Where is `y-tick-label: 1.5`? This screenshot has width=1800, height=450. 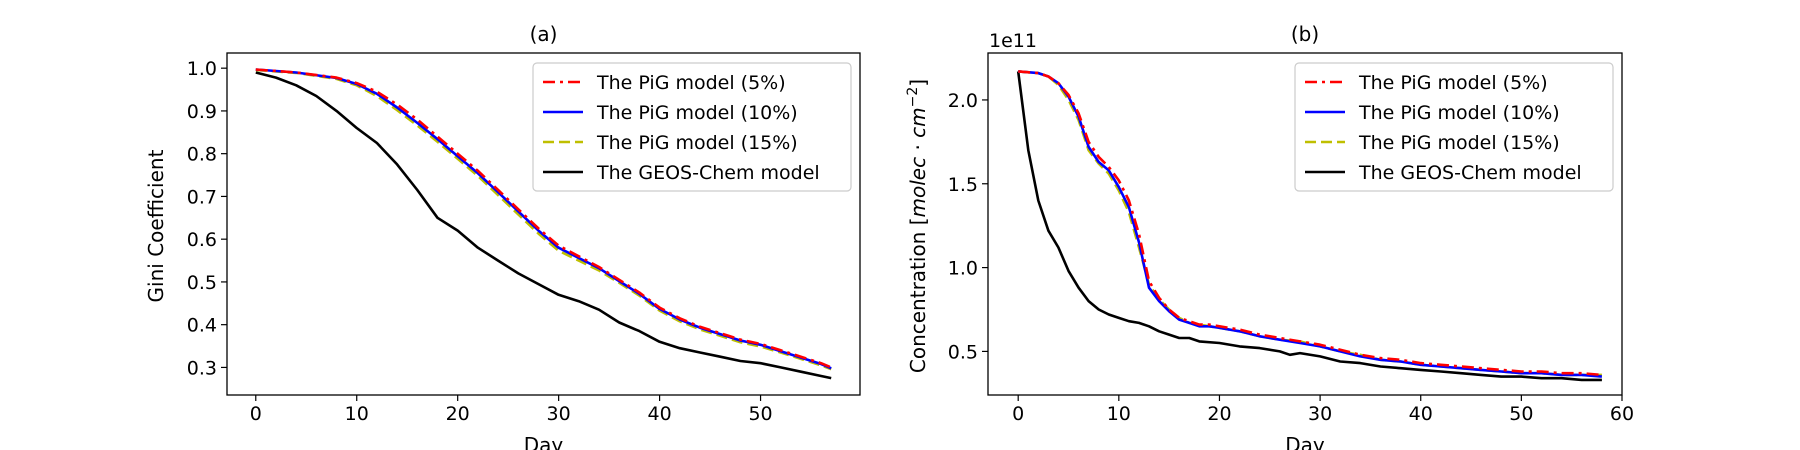 y-tick-label: 1.5 is located at coordinates (963, 185).